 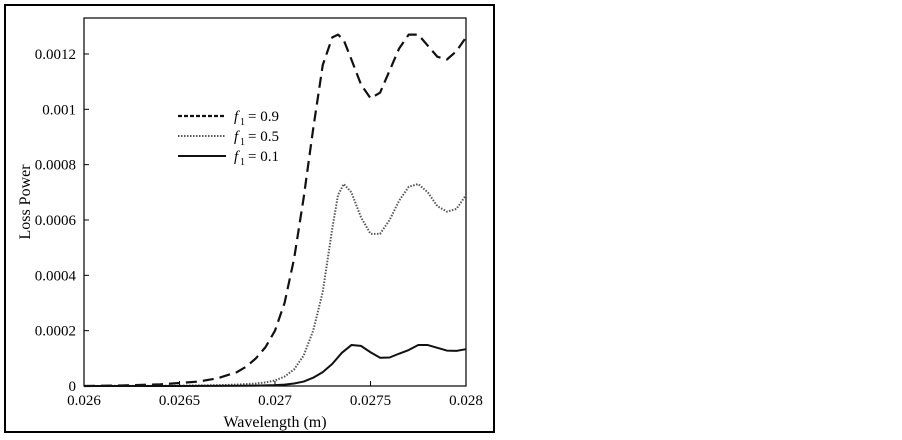 I want to click on y-tick-label: 0.0008, so click(x=55, y=166).